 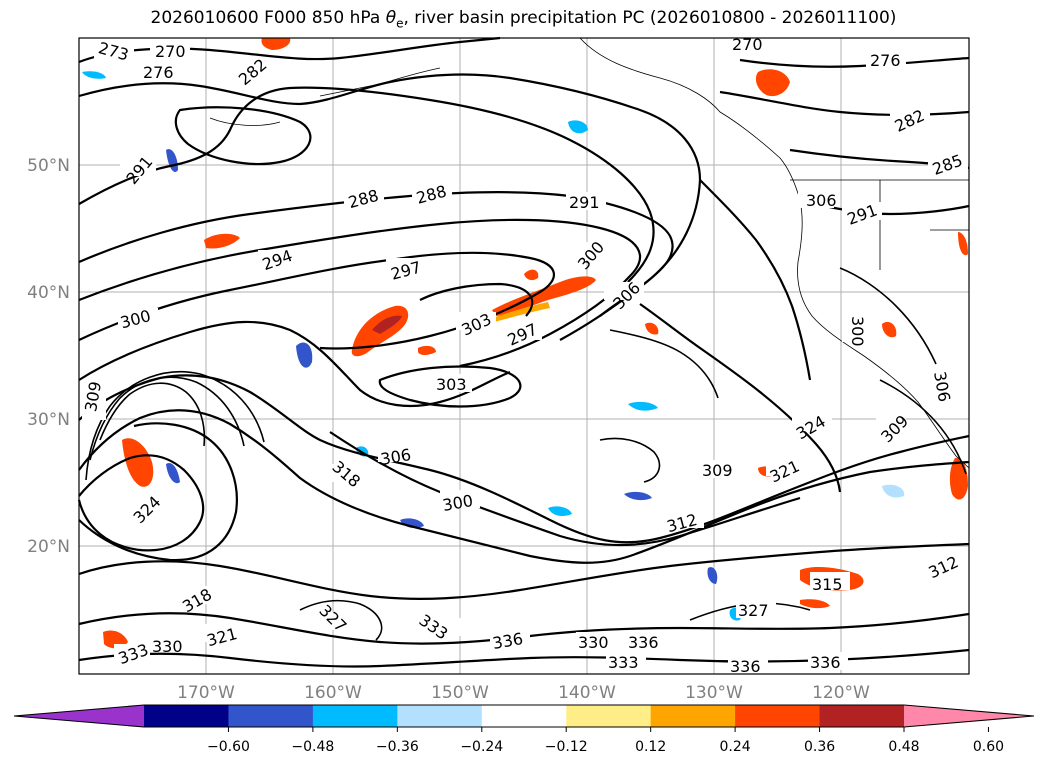 What do you see at coordinates (857, 331) in the screenshot?
I see `contour-label: 300` at bounding box center [857, 331].